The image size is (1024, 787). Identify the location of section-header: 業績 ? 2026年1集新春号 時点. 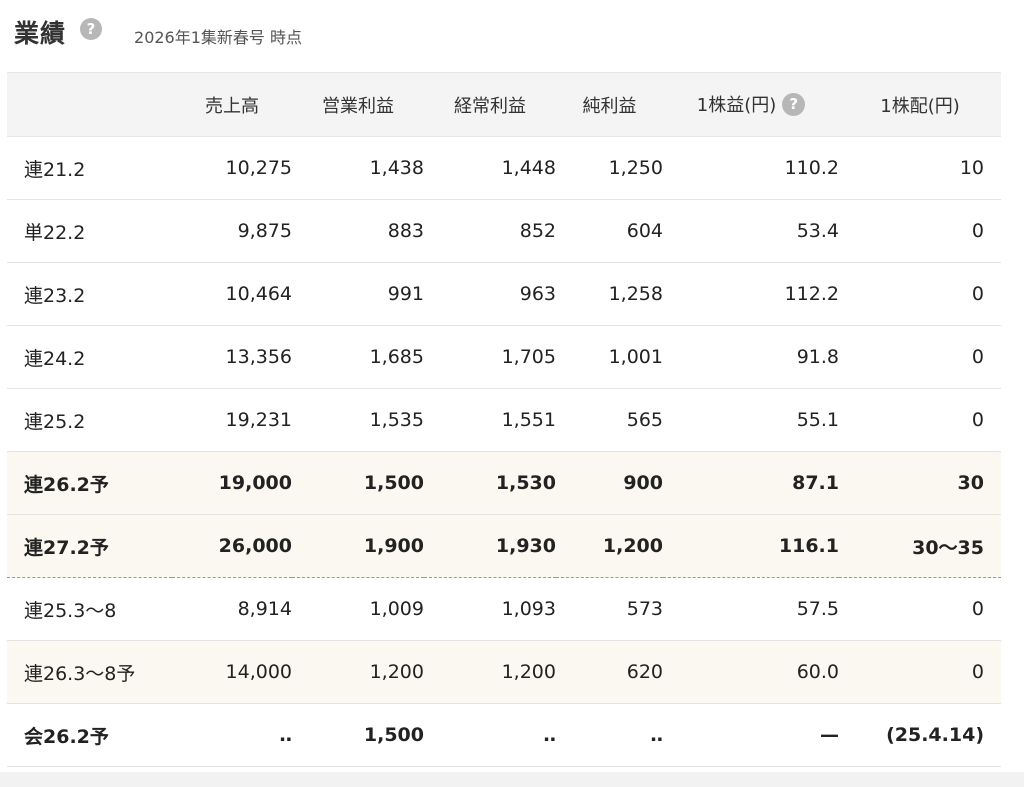
(158, 32).